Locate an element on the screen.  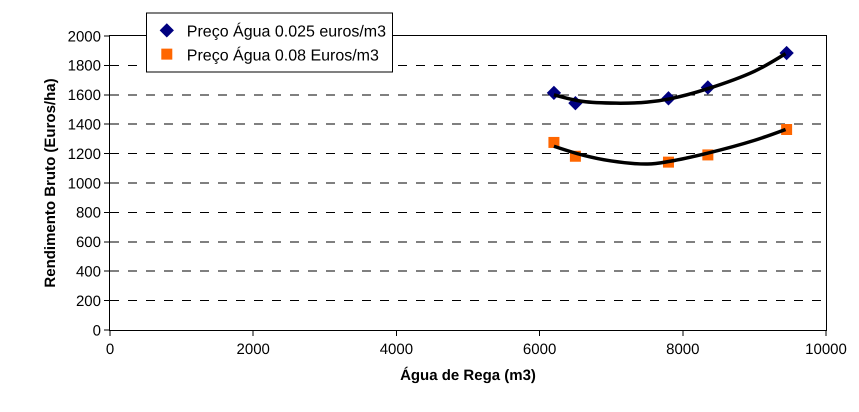
y-tick-label: 200 is located at coordinates (88, 301).